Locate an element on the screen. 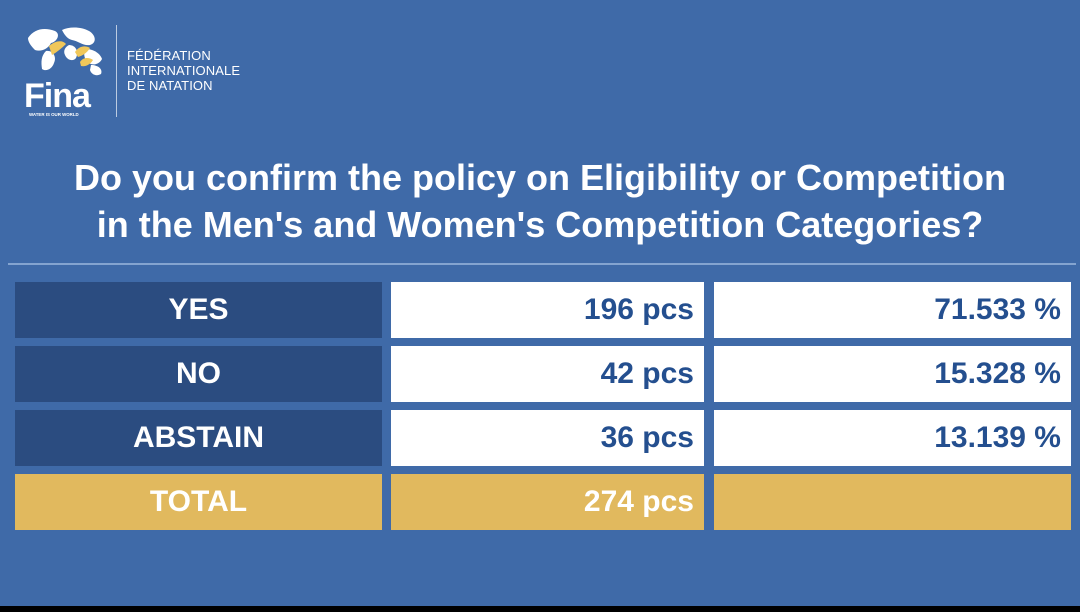 The width and height of the screenshot is (1080, 612). organization-name: FÉDÉRATION INTERNATIONALE DE NATATION is located at coordinates (199, 70).